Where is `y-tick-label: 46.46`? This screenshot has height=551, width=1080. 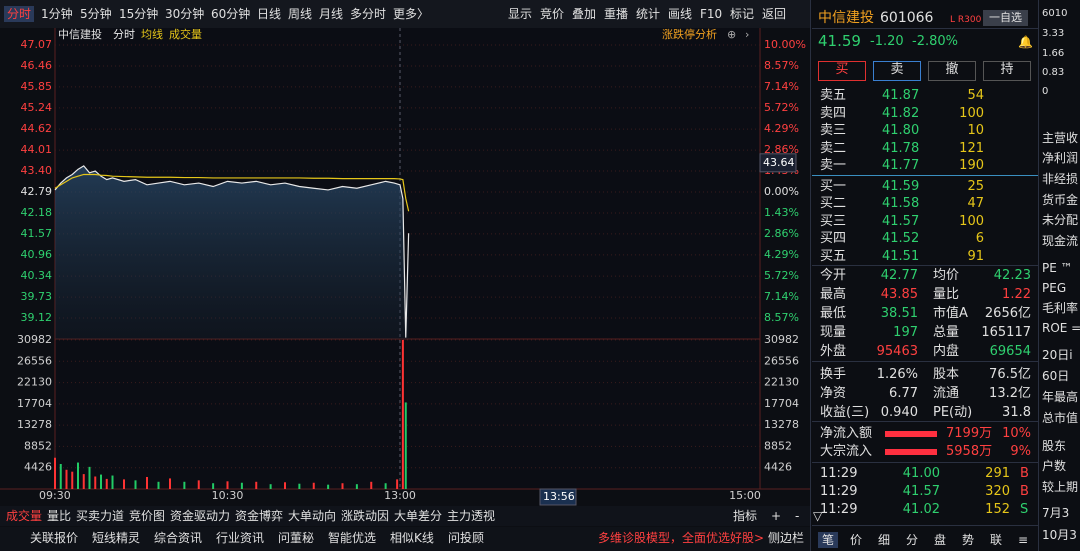
y-tick-label: 46.46 is located at coordinates (37, 65).